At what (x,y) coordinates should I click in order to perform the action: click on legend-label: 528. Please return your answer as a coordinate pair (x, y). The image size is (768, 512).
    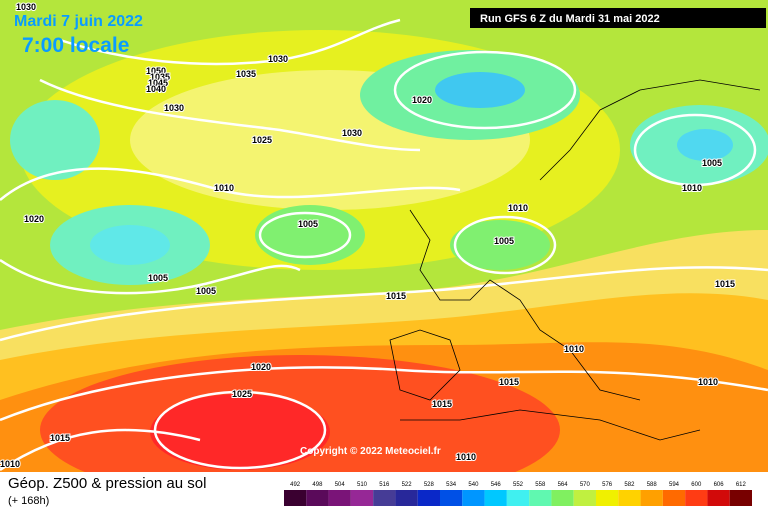
    Looking at the image, I should click on (429, 485).